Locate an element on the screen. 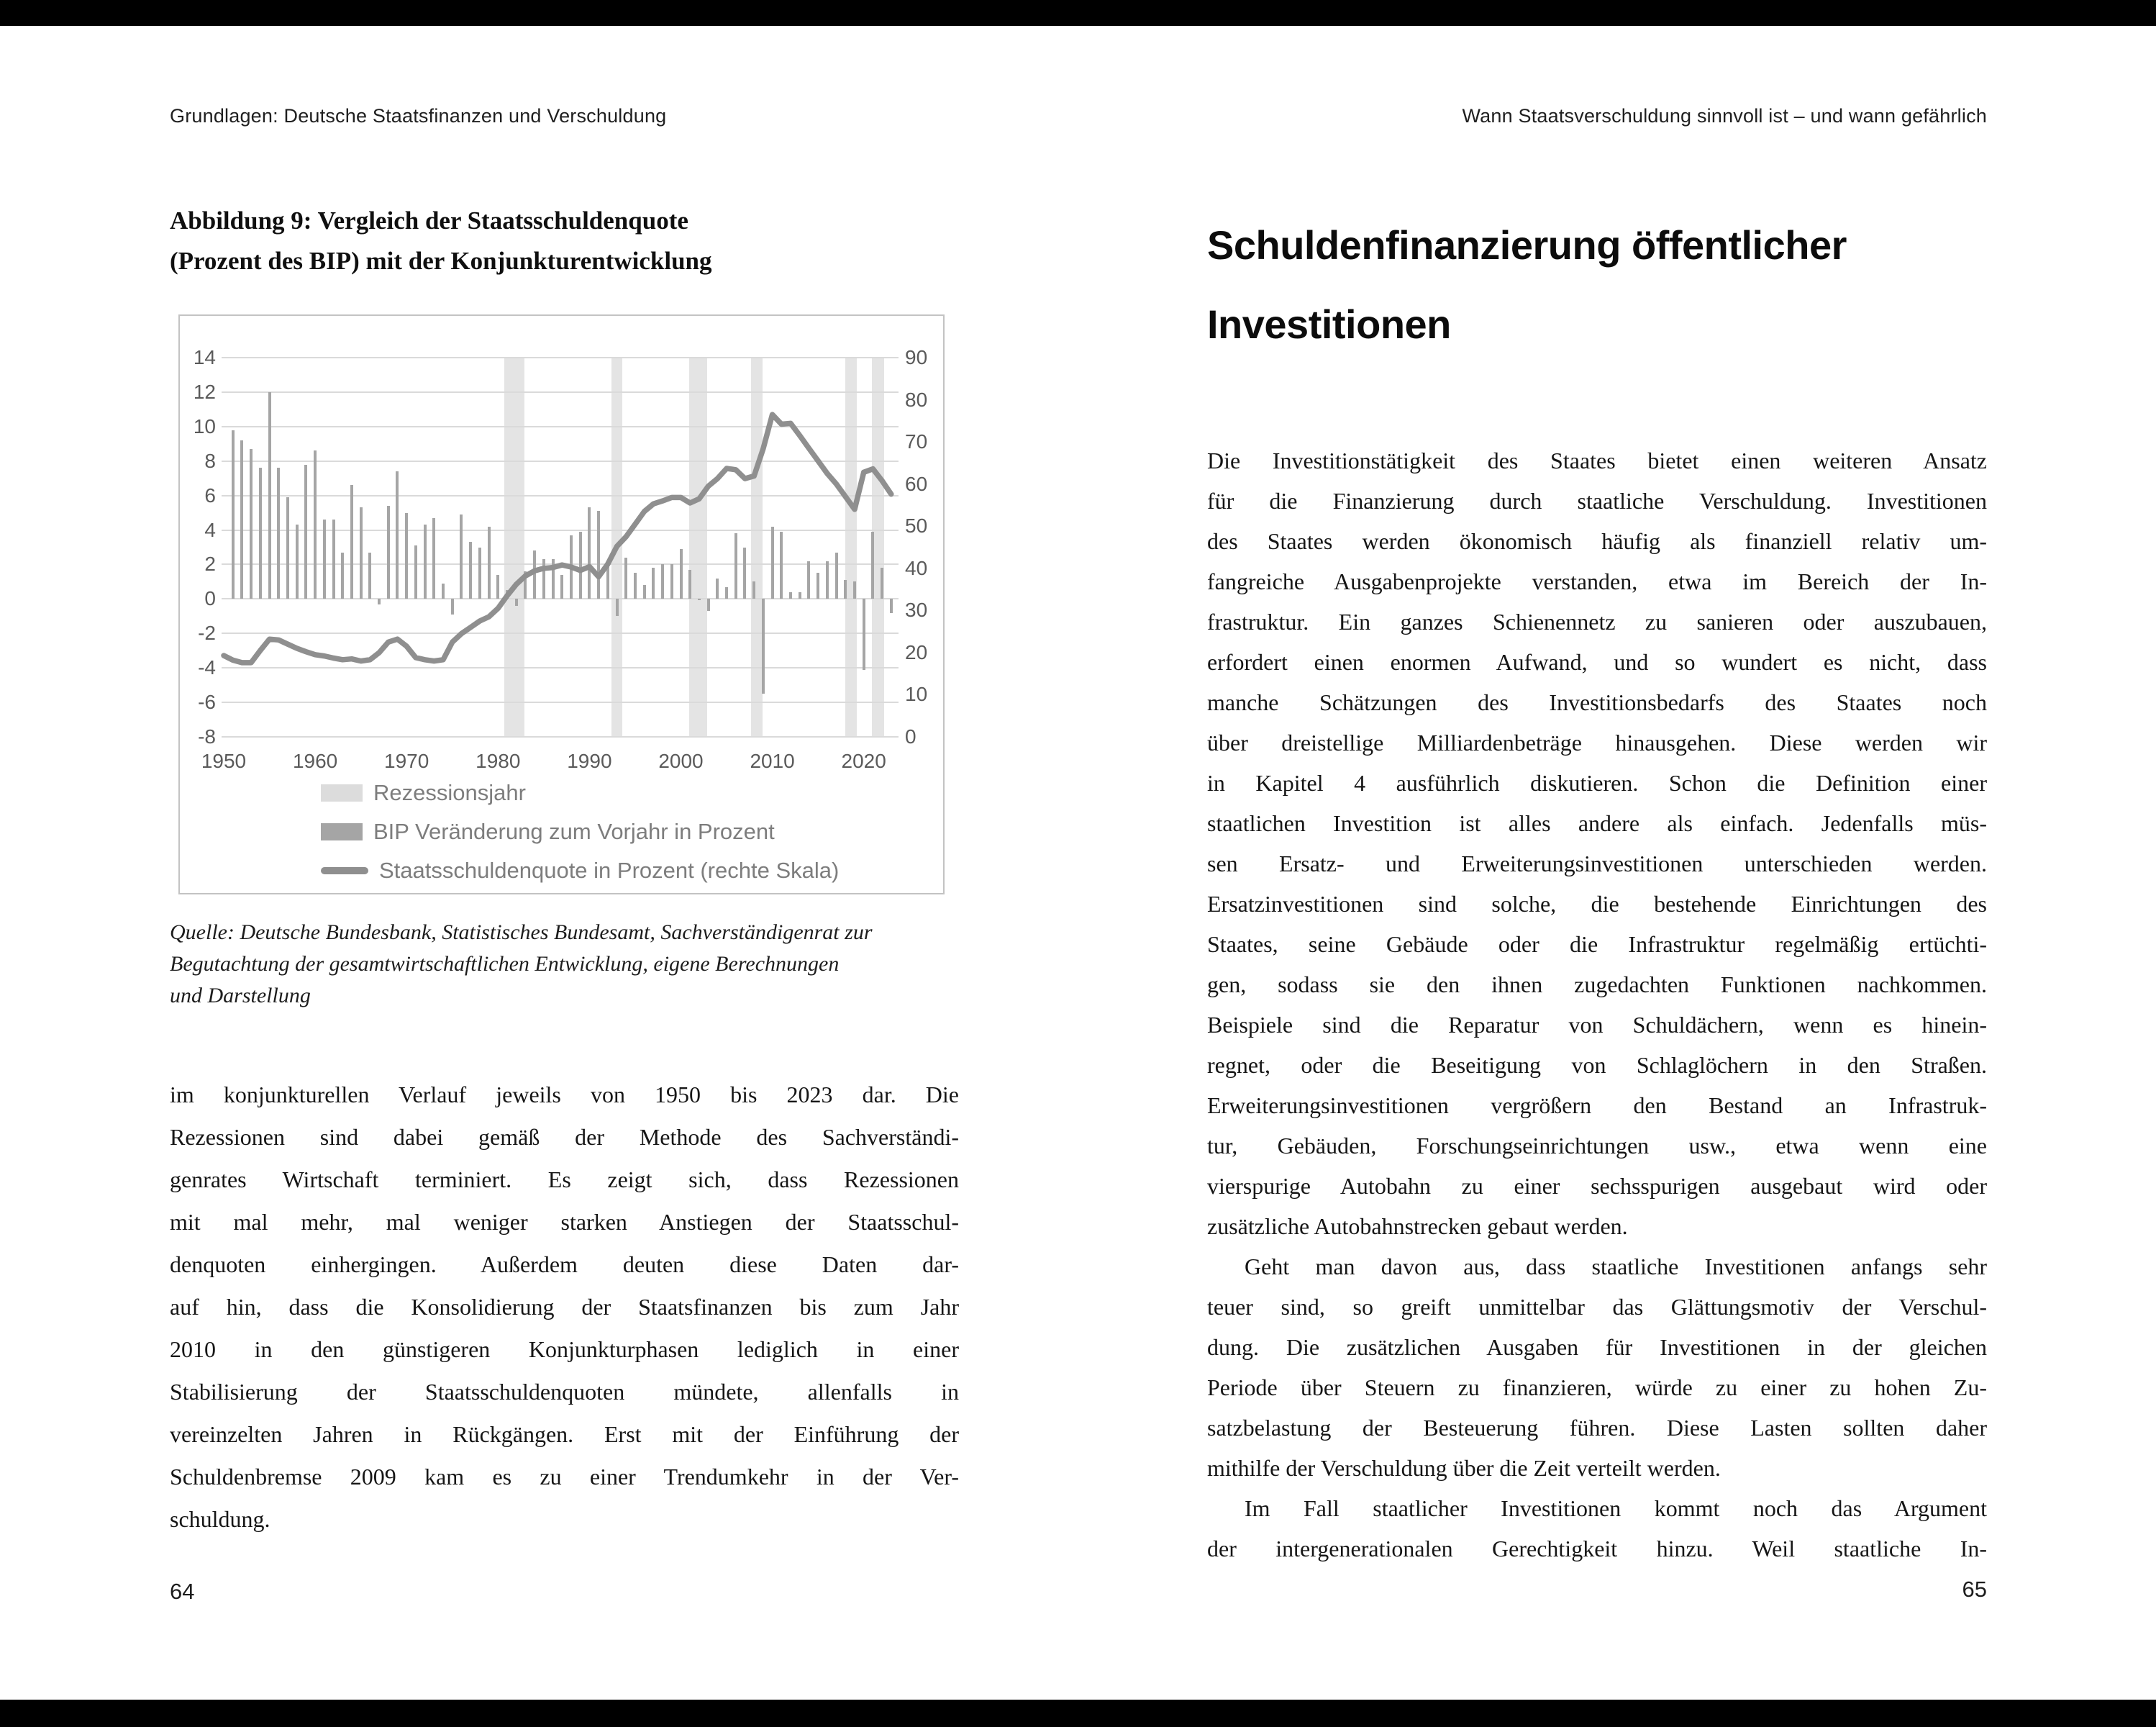 The height and width of the screenshot is (1727, 2156). y-axis-label-left: 10 is located at coordinates (204, 426).